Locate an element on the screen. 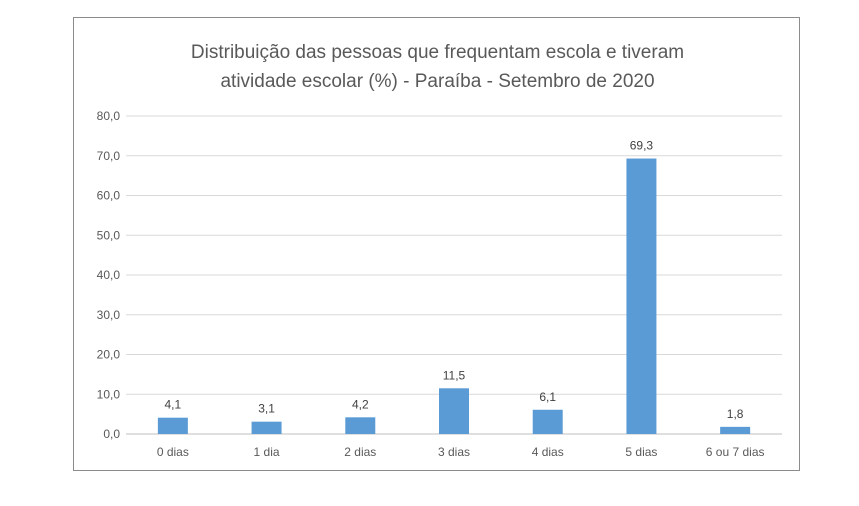 The image size is (859, 506). data-label: 6,1 is located at coordinates (547, 397).